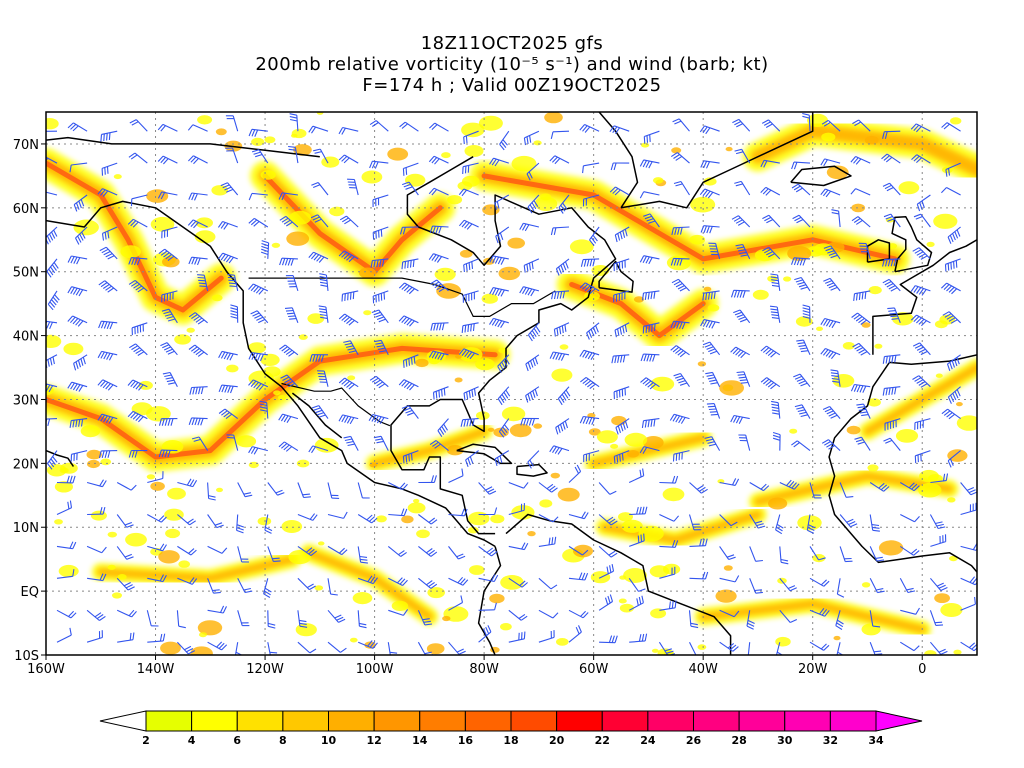 This screenshot has width=1024, height=768. I want to click on colorbar-level-label: 24, so click(648, 740).